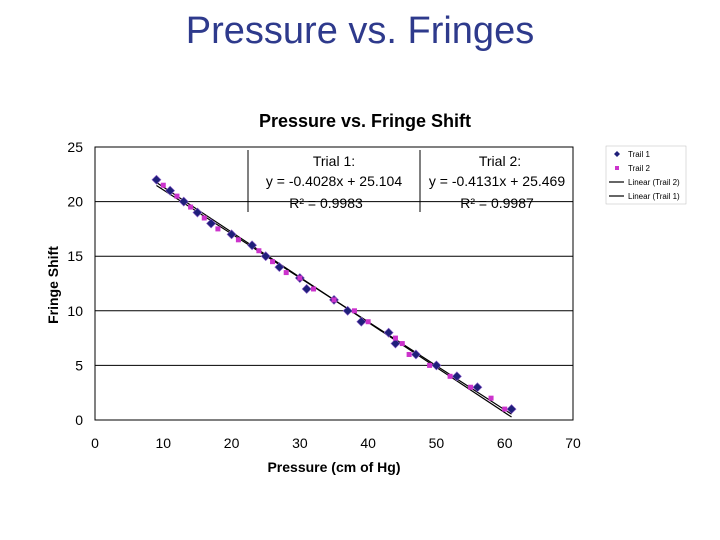 This screenshot has height=540, width=720. Describe the element at coordinates (639, 168) in the screenshot. I see `legend-label: Trail 2` at that location.